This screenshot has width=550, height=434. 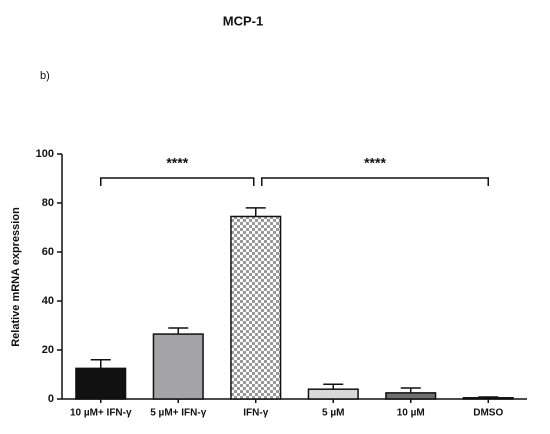 What do you see at coordinates (48, 350) in the screenshot?
I see `y-tick-label: 20` at bounding box center [48, 350].